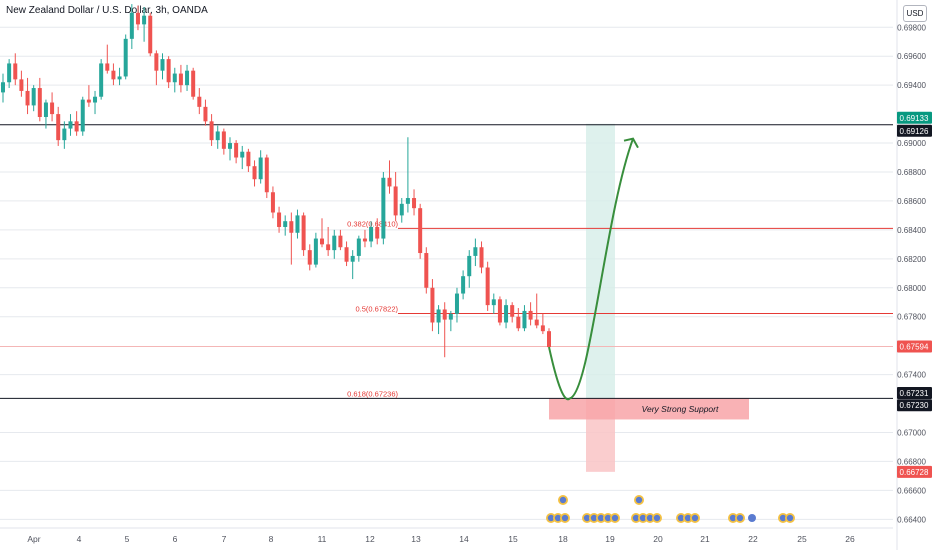 This screenshot has height=550, width=932. I want to click on time-tick-label: 4, so click(79, 539).